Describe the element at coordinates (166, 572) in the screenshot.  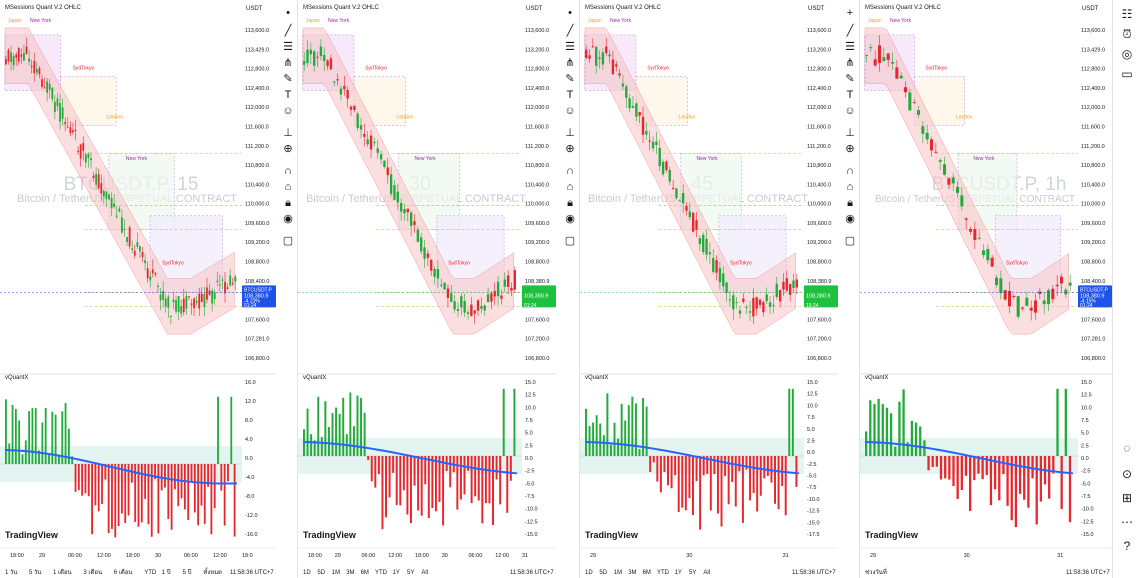
I see `range-button: 1 ปี` at that location.